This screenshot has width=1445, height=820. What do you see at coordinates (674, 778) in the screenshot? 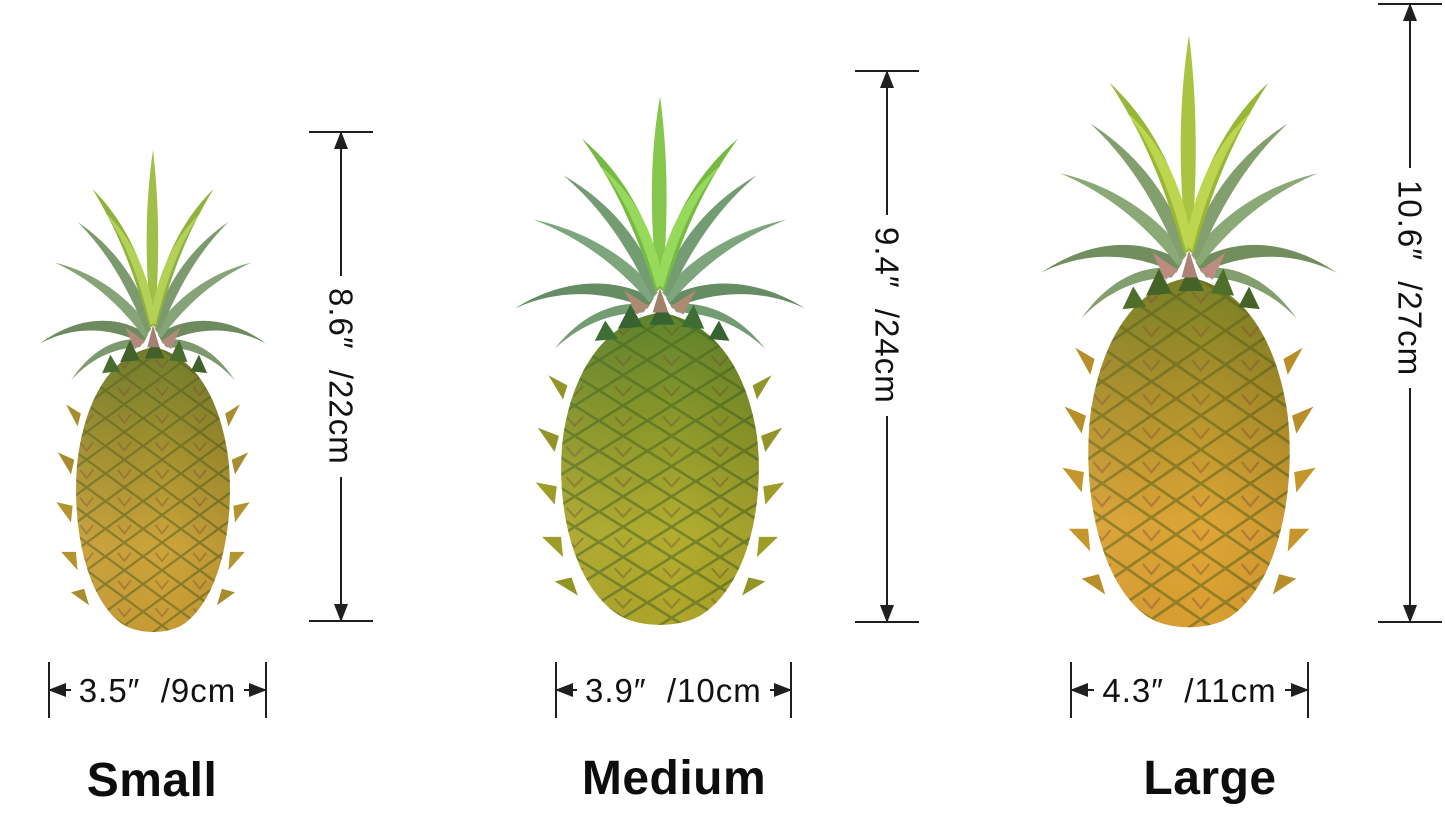
I see `size-name-label-medium: Medium` at bounding box center [674, 778].